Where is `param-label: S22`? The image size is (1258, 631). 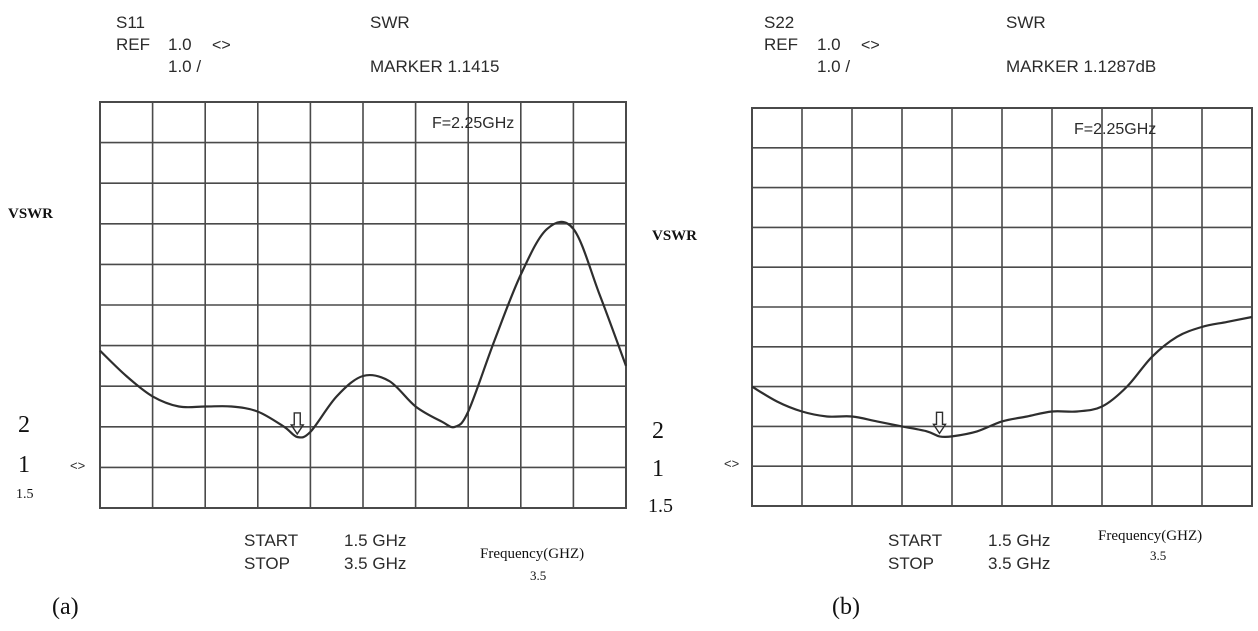 param-label: S22 is located at coordinates (779, 22).